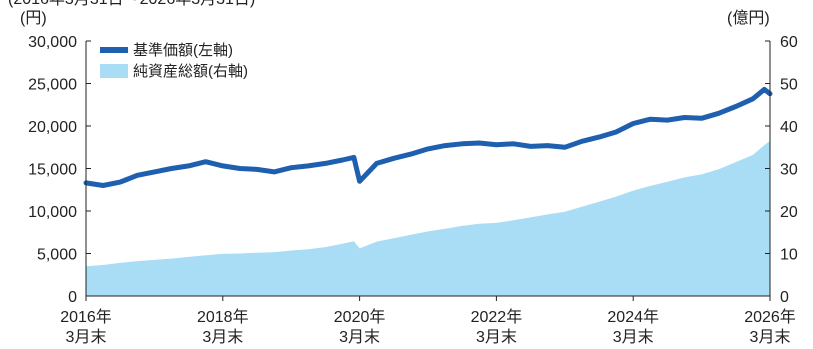 The image size is (813, 349). Describe the element at coordinates (789, 212) in the screenshot. I see `right-tick-label: 20` at that location.